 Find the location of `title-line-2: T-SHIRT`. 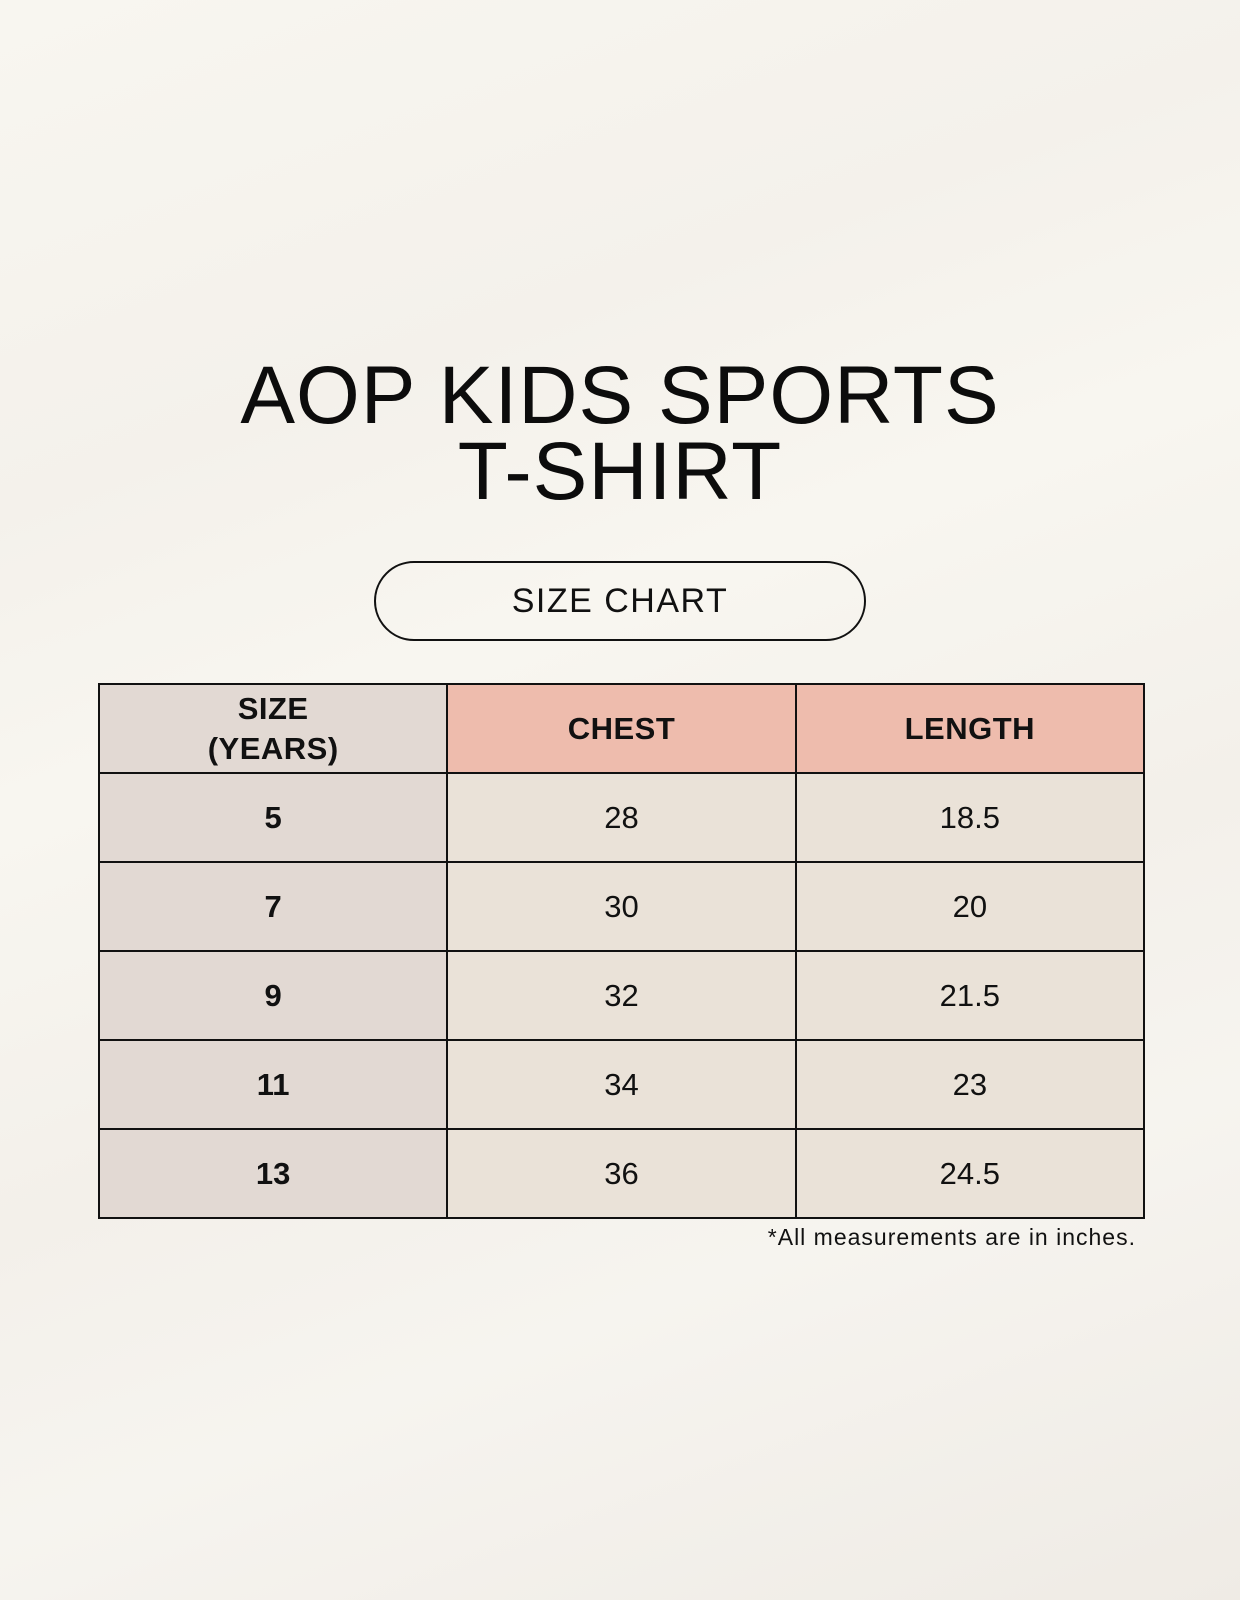

title-line-2: T-SHIRT is located at coordinates (620, 471).